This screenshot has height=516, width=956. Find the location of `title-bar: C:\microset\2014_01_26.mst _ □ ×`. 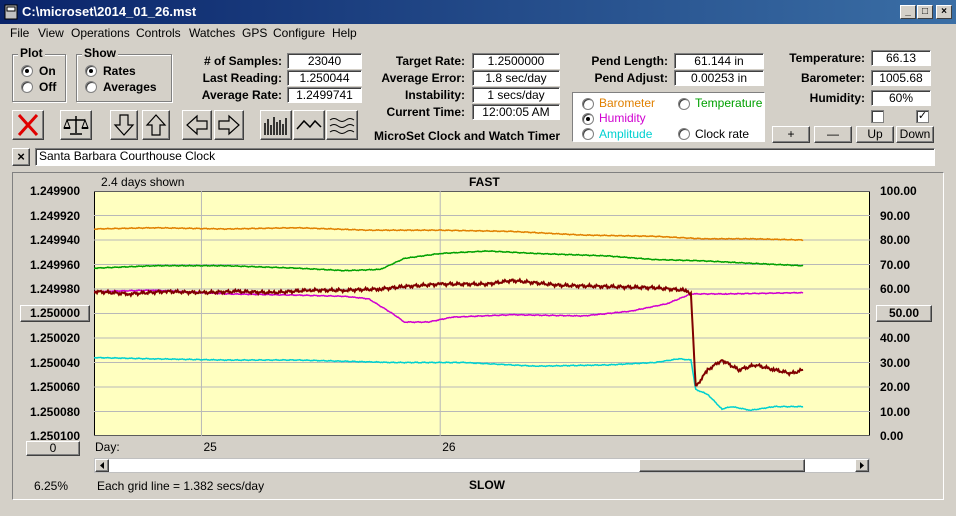

title-bar: C:\microset\2014_01_26.mst _ □ × is located at coordinates (478, 12).